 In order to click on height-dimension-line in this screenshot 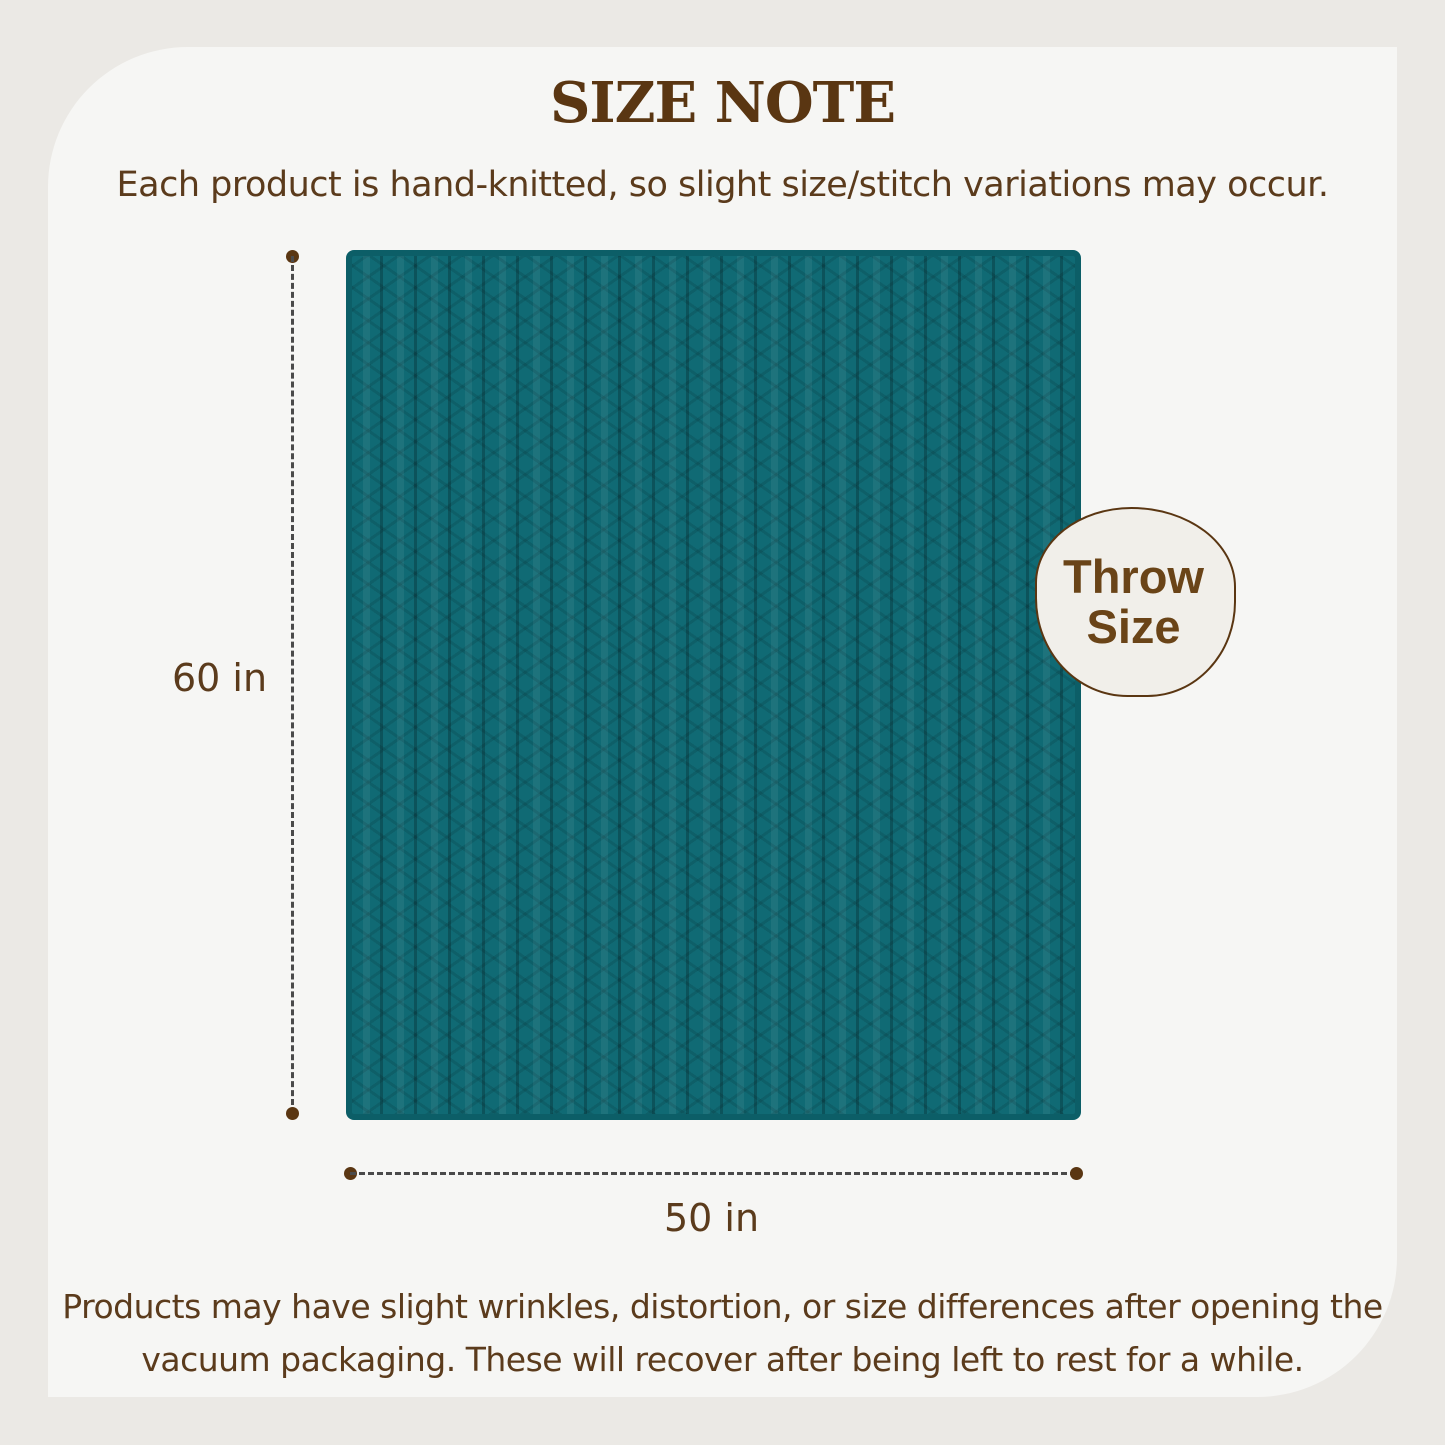, I will do `click(292, 685)`.